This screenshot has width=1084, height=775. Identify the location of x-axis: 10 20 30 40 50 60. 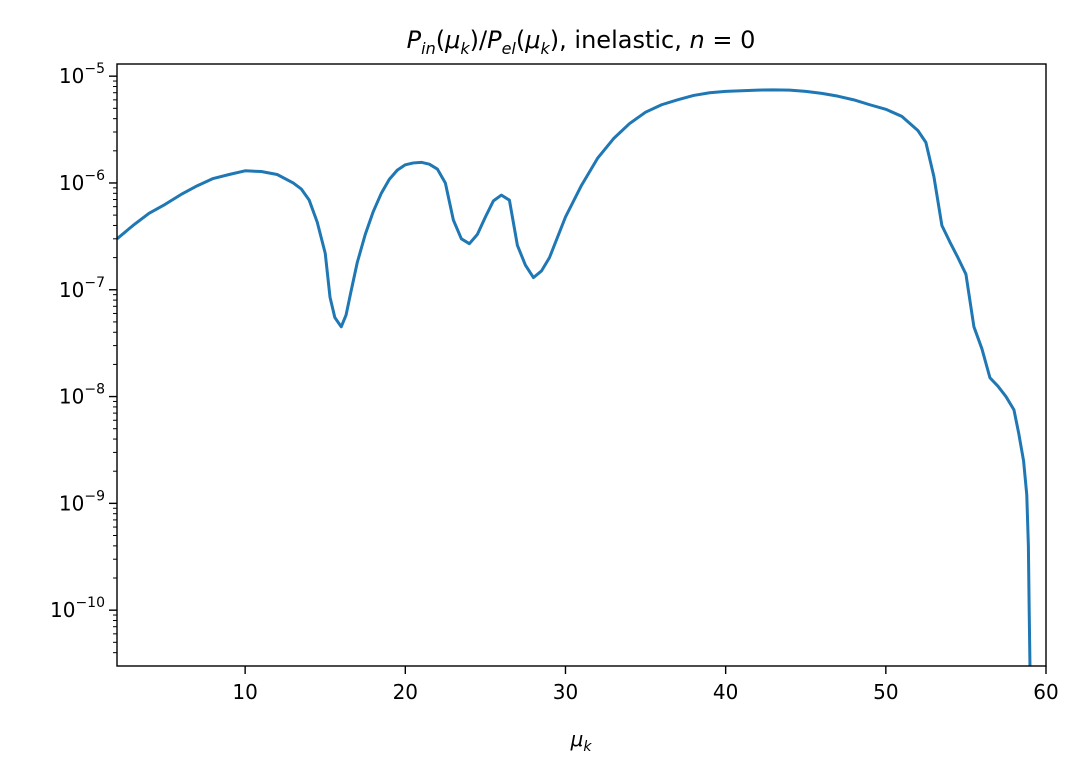
(645, 685).